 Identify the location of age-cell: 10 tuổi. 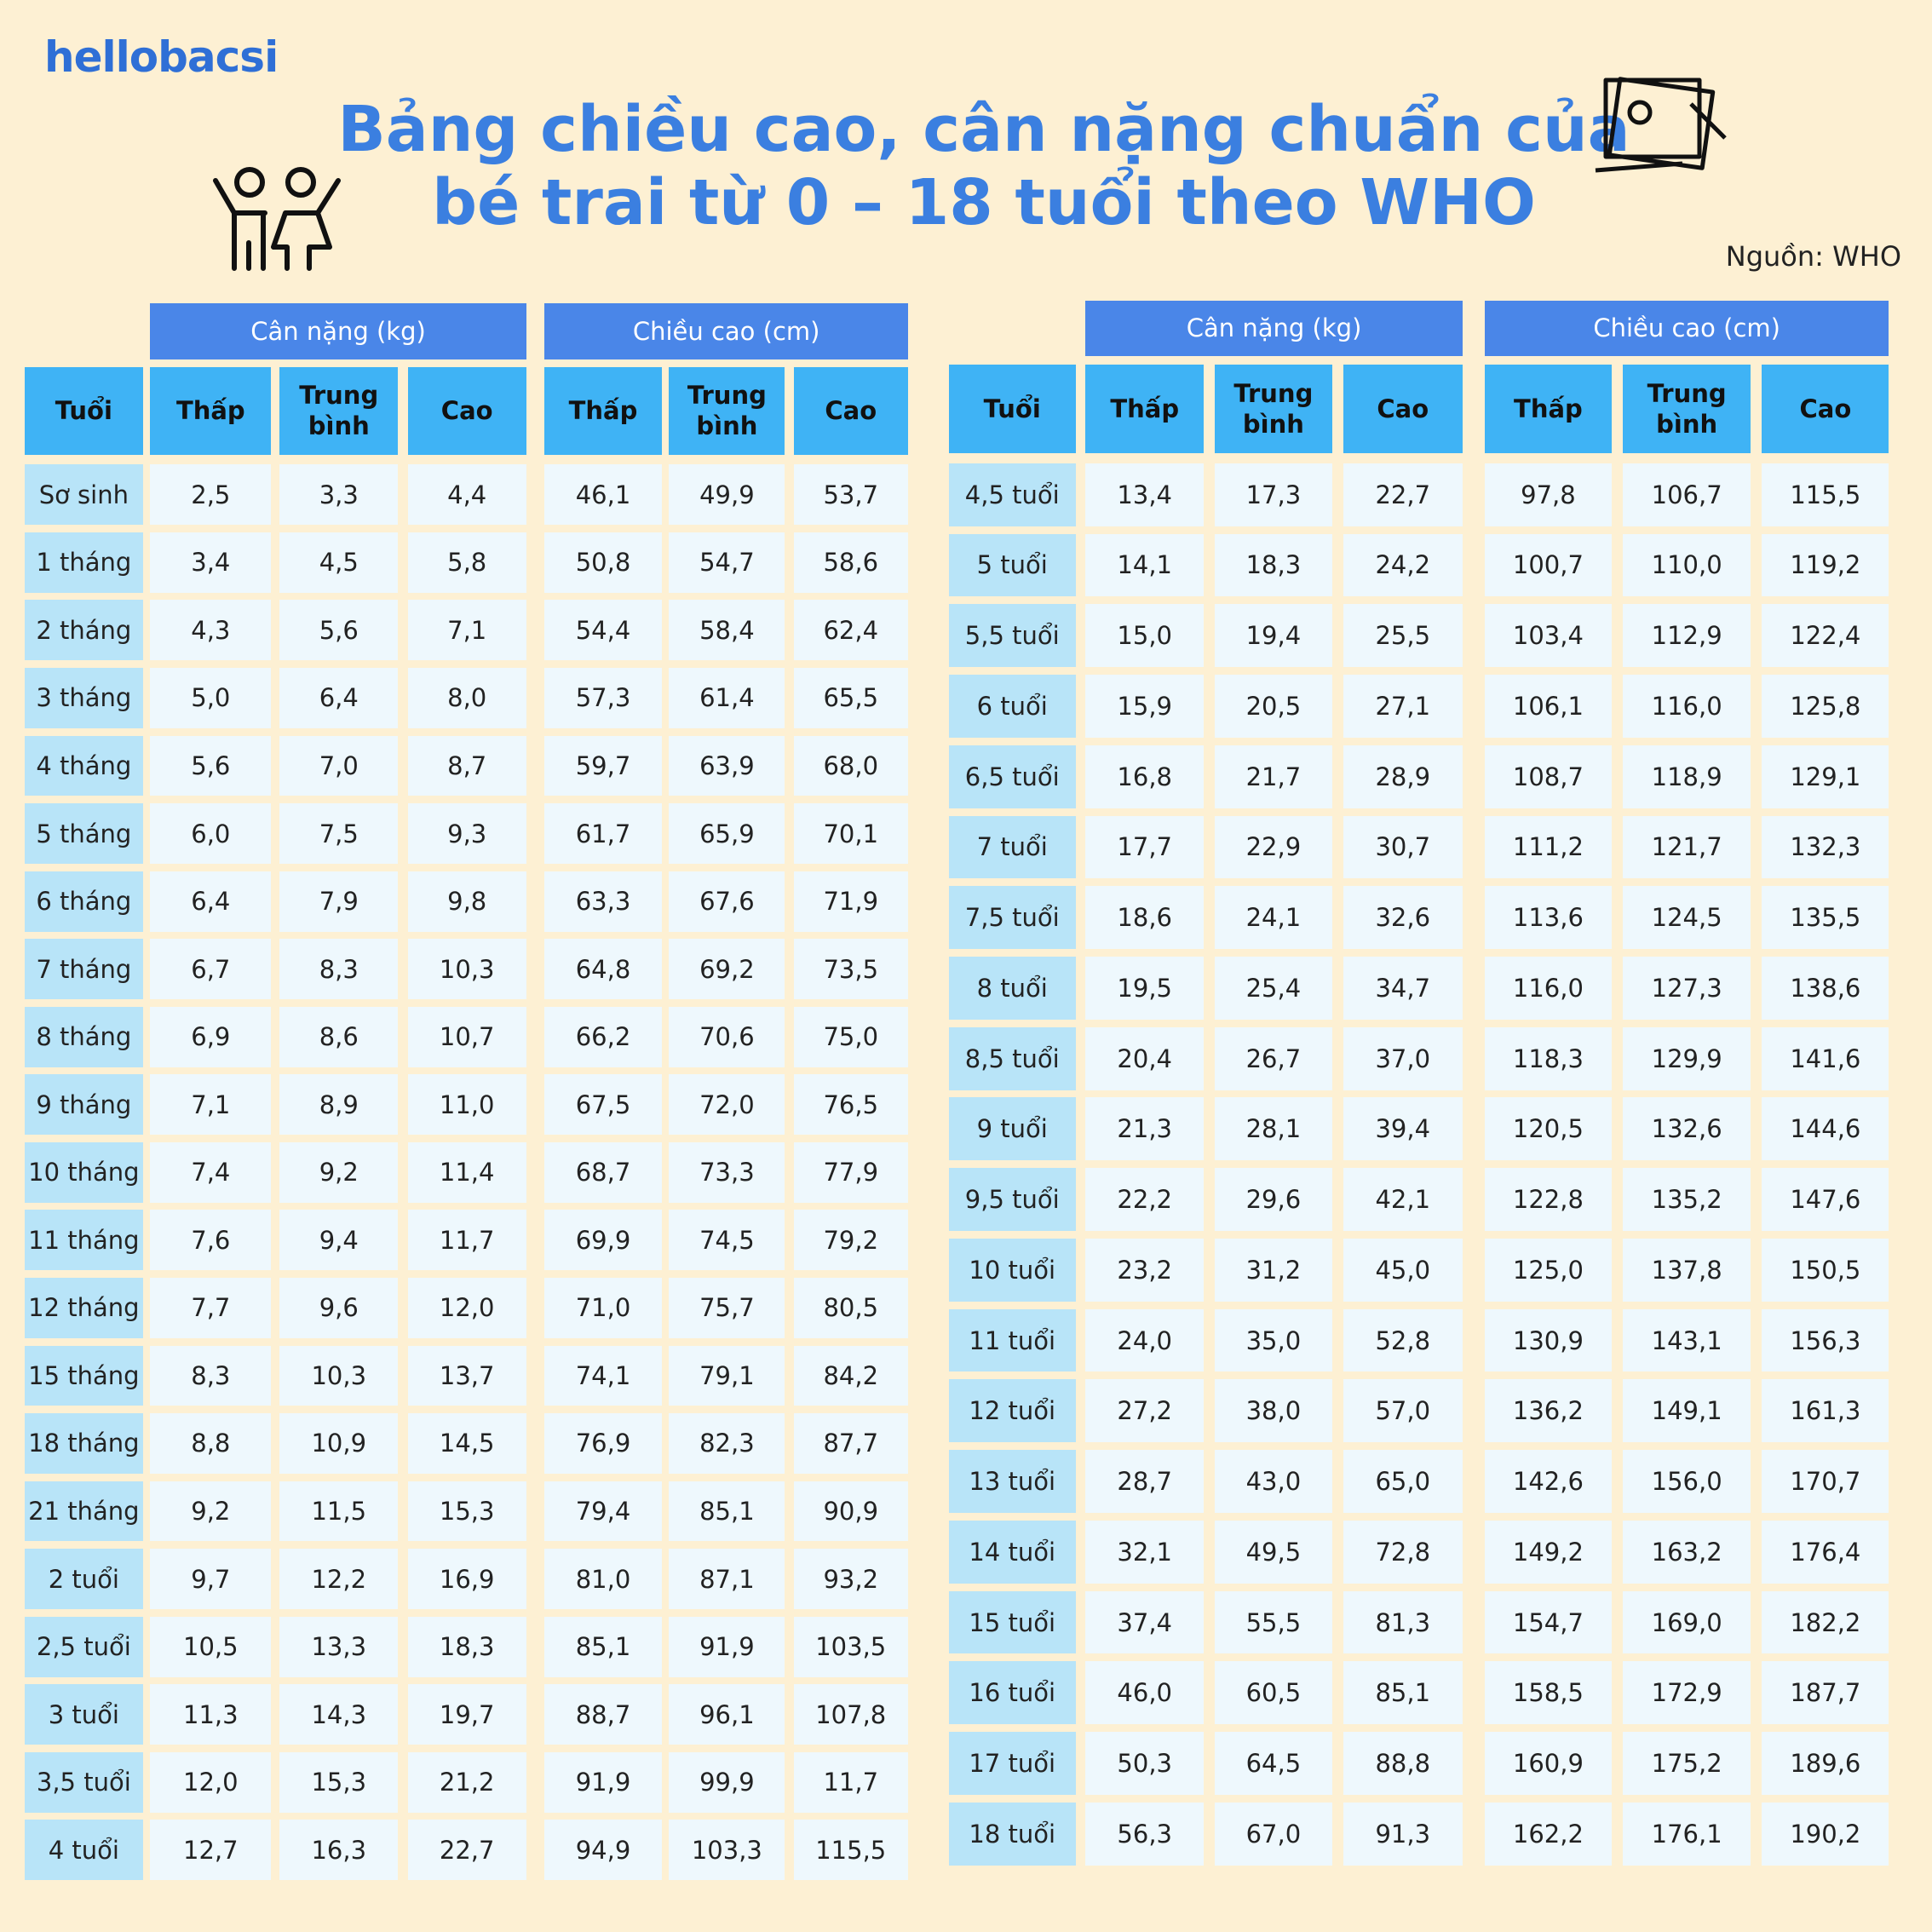
(1012, 1270).